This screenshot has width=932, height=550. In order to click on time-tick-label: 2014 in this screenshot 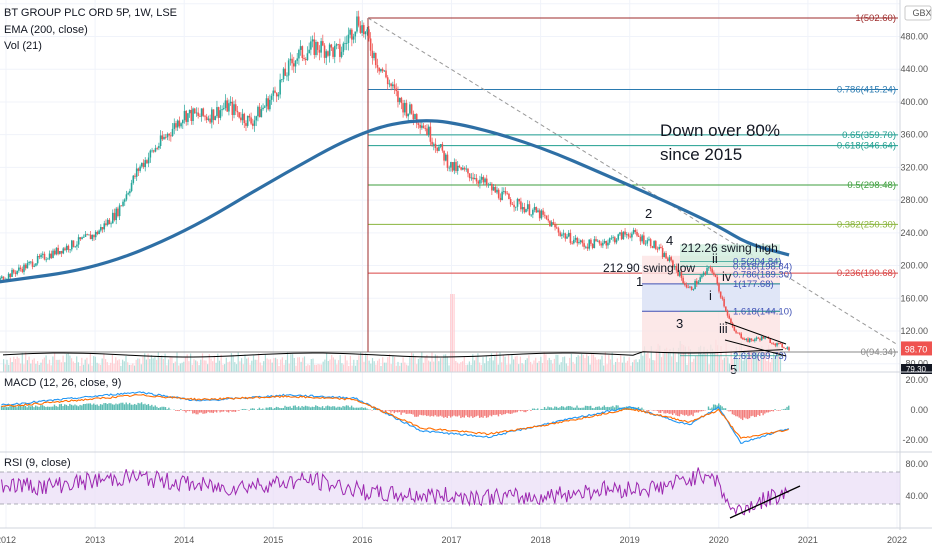, I will do `click(184, 540)`.